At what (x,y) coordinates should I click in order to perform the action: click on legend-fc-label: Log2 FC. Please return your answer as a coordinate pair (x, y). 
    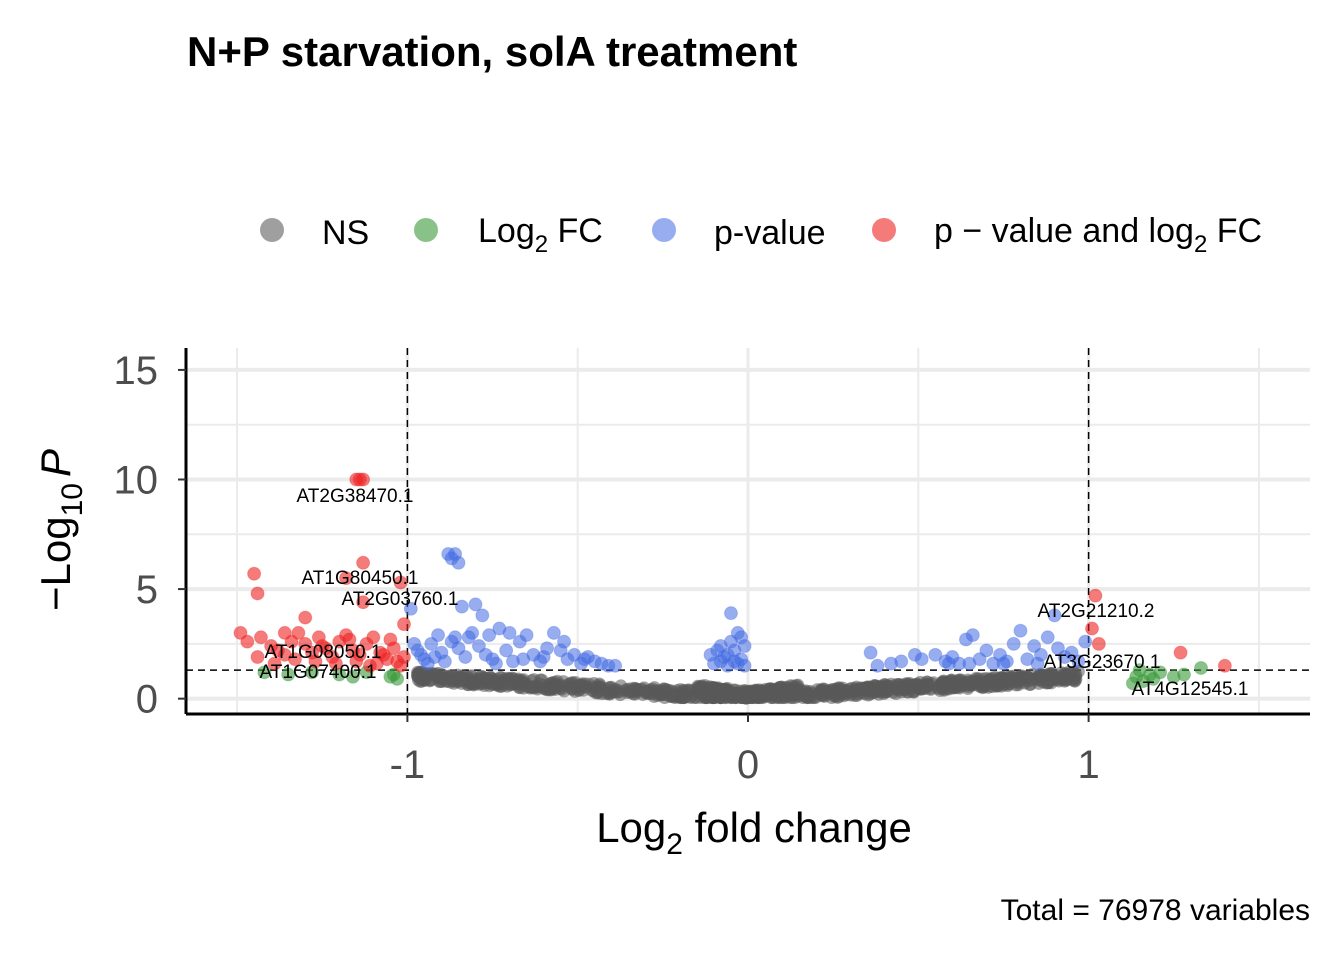
    Looking at the image, I should click on (540, 235).